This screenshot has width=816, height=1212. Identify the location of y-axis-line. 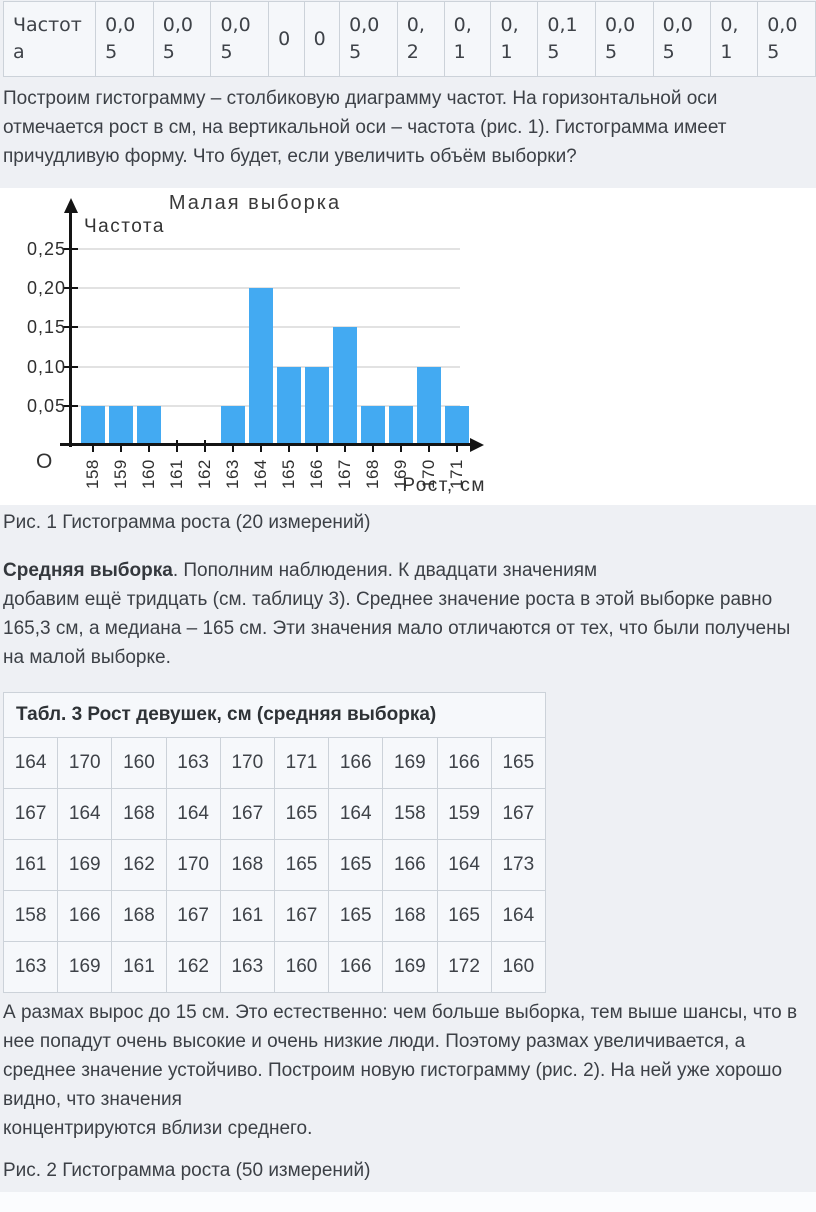
(70, 328).